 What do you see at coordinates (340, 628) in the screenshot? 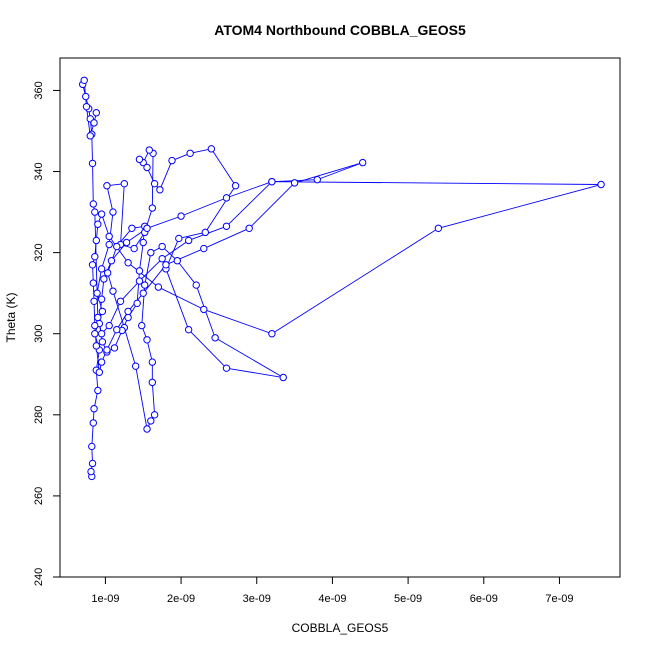
I see `x-axis-label: COBBLA_GEOS5` at bounding box center [340, 628].